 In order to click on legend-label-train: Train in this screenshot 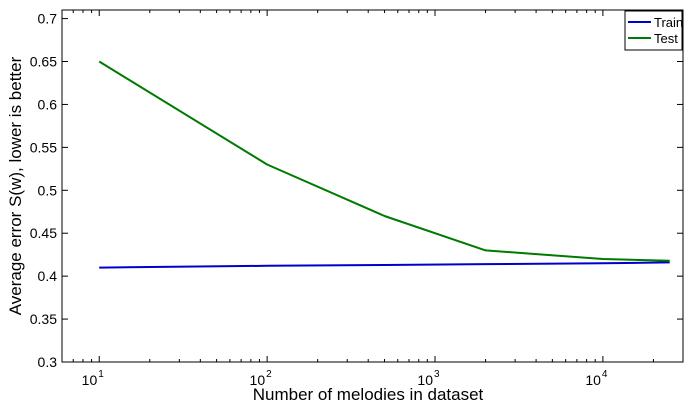, I will do `click(668, 22)`.